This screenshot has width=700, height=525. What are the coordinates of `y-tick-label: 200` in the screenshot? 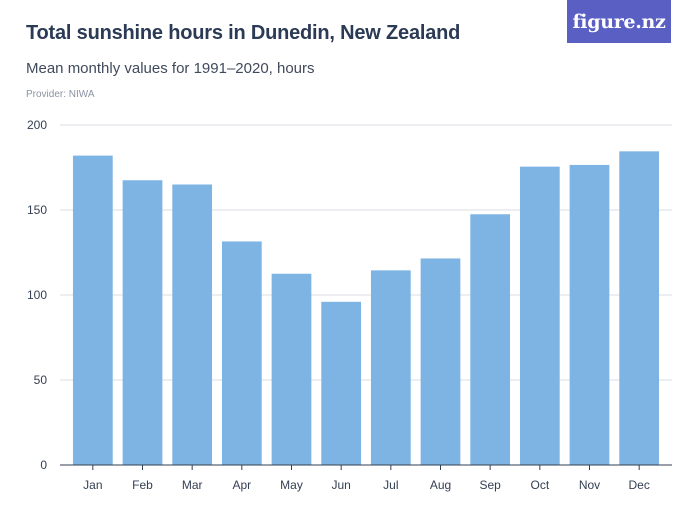 It's located at (37, 125).